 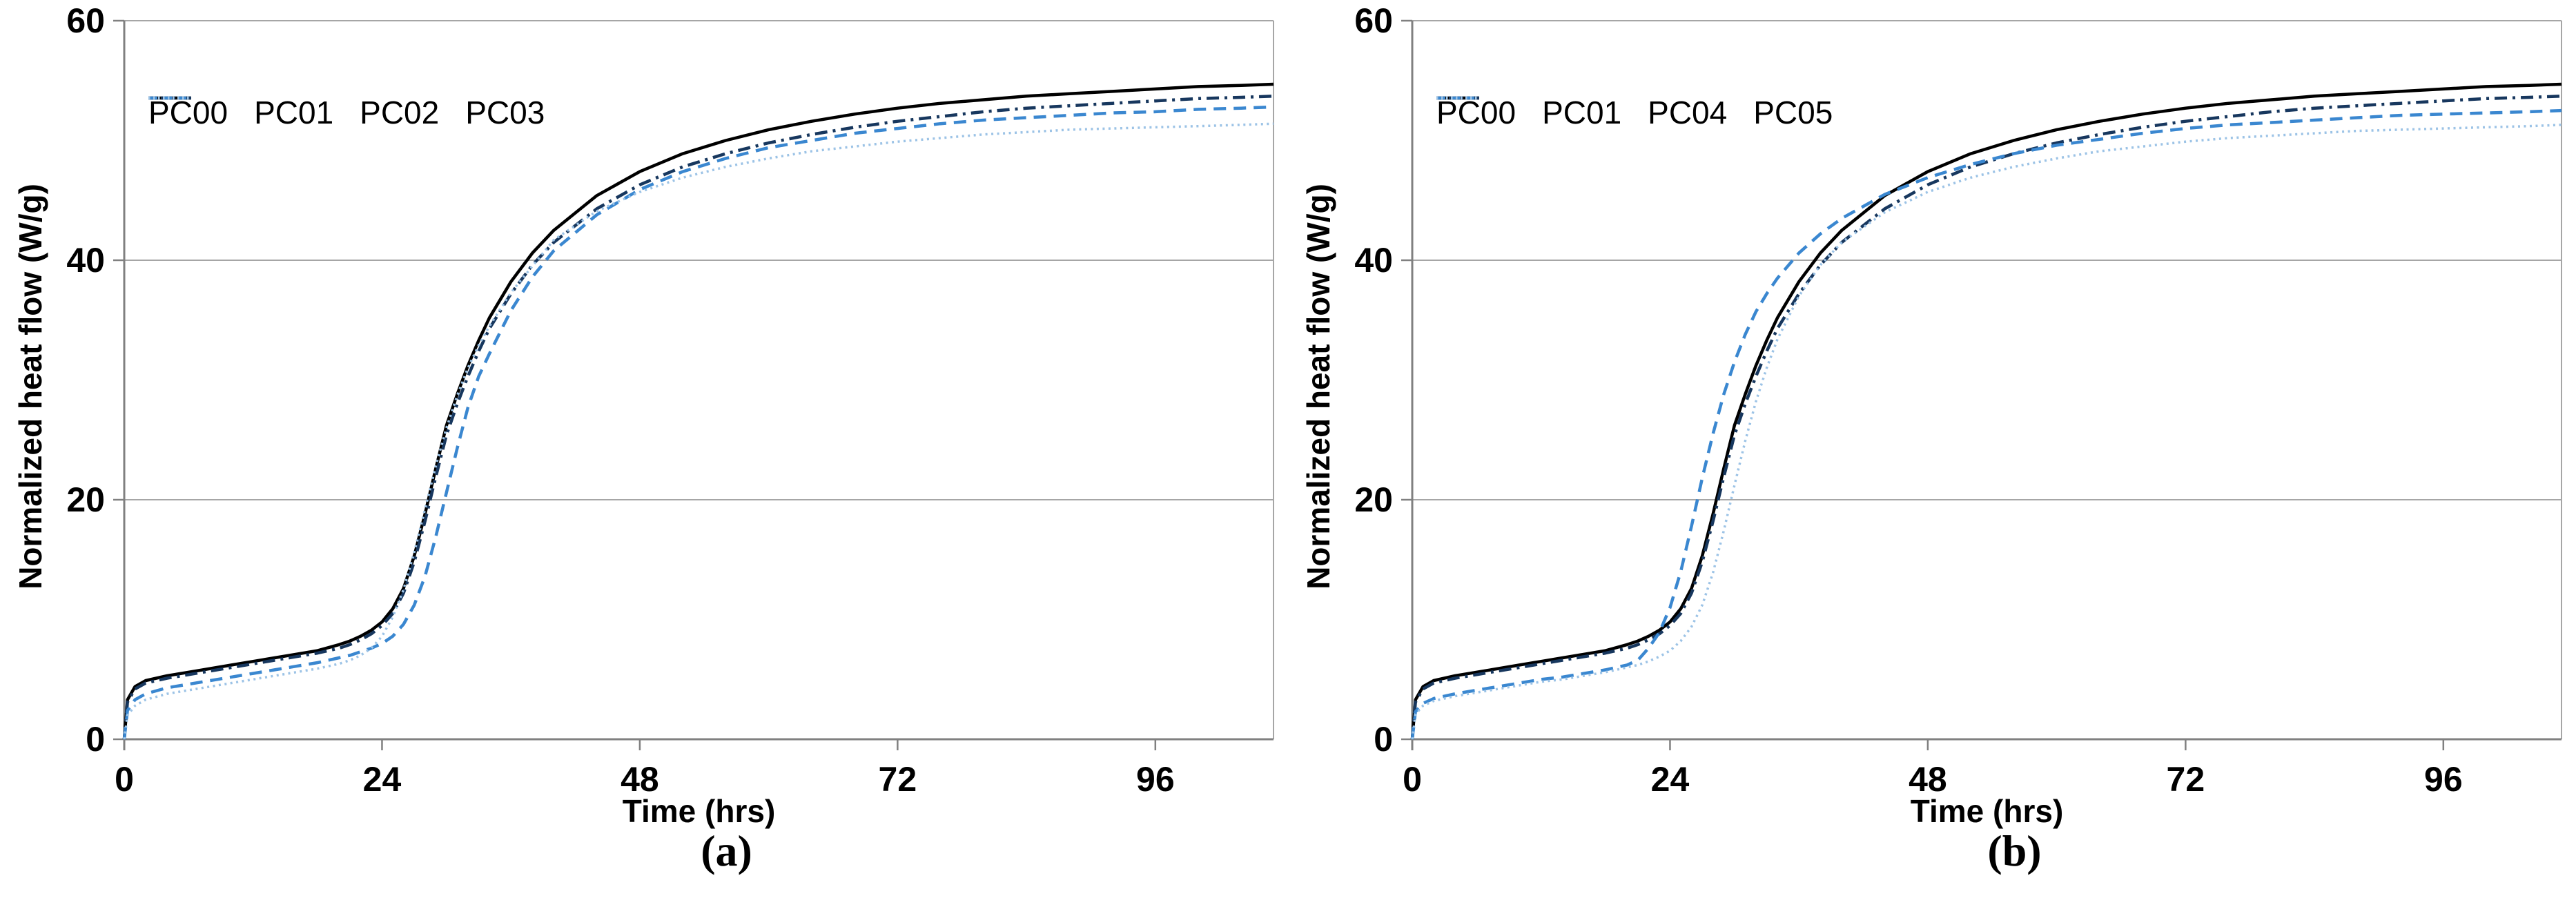 I want to click on legend-item-PC00: PC00, so click(x=188, y=113).